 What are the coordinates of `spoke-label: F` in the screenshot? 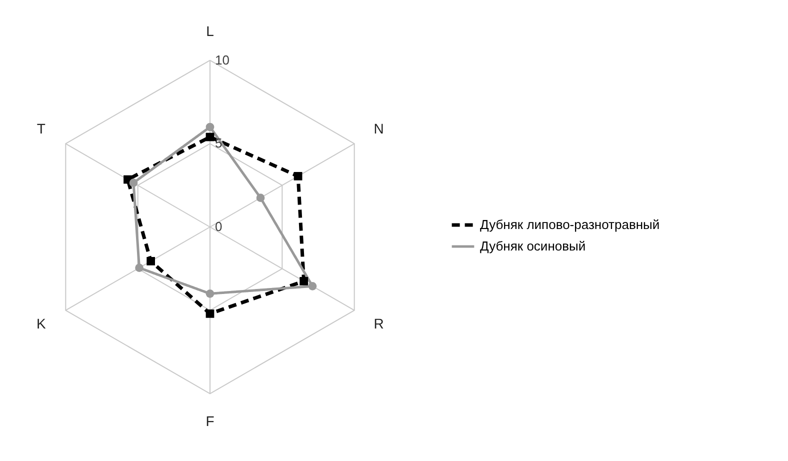 It's located at (210, 421).